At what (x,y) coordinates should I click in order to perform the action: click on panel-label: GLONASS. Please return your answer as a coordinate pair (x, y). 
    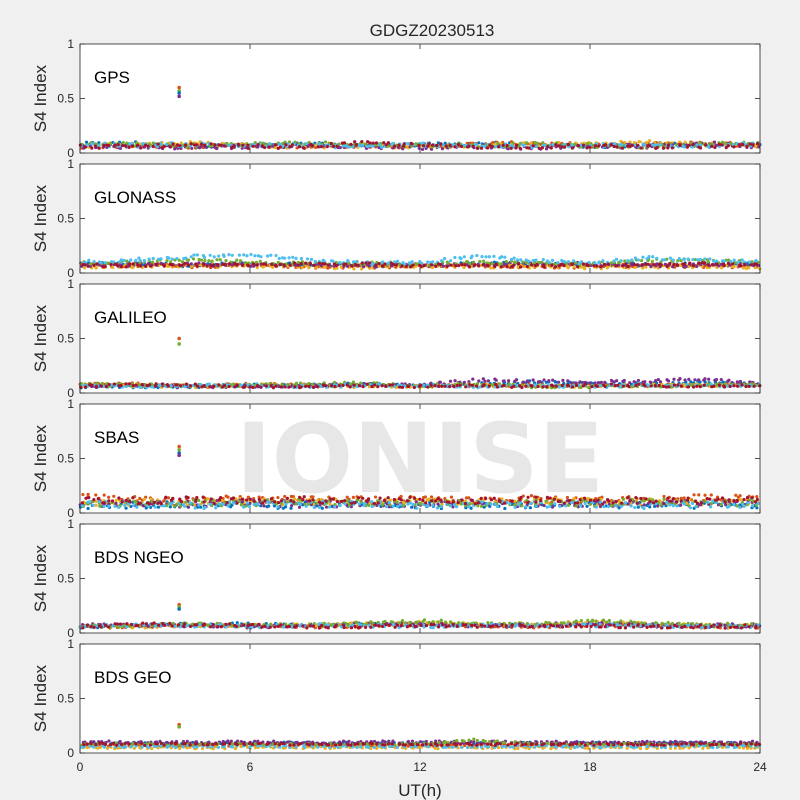
    Looking at the image, I should click on (135, 197).